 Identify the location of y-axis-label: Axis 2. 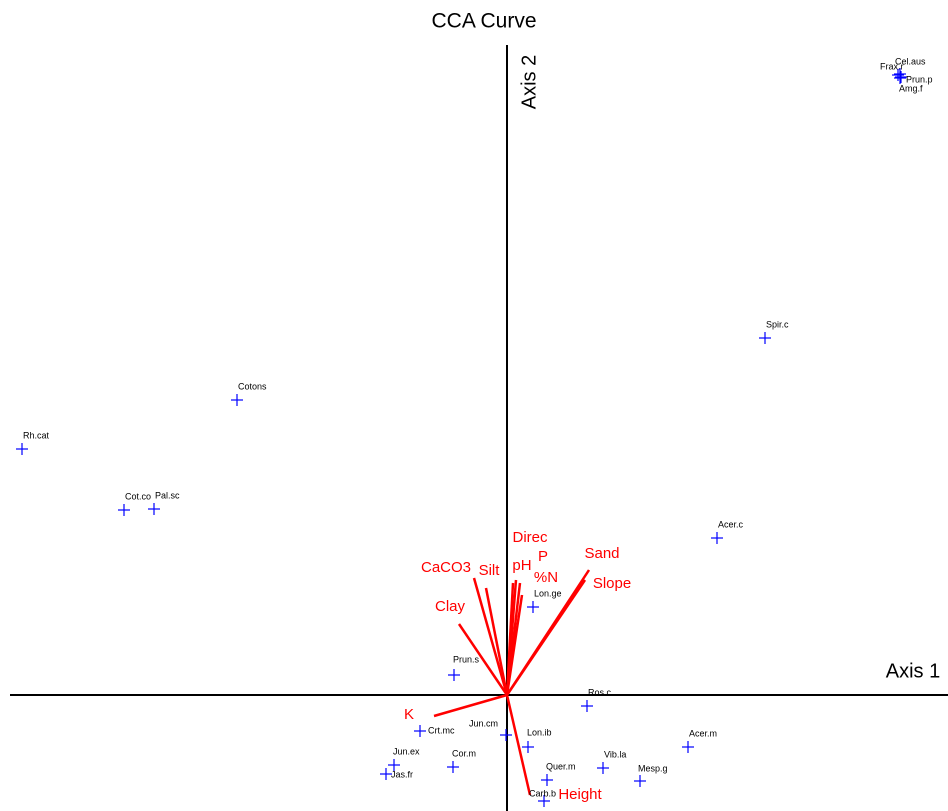
(529, 82).